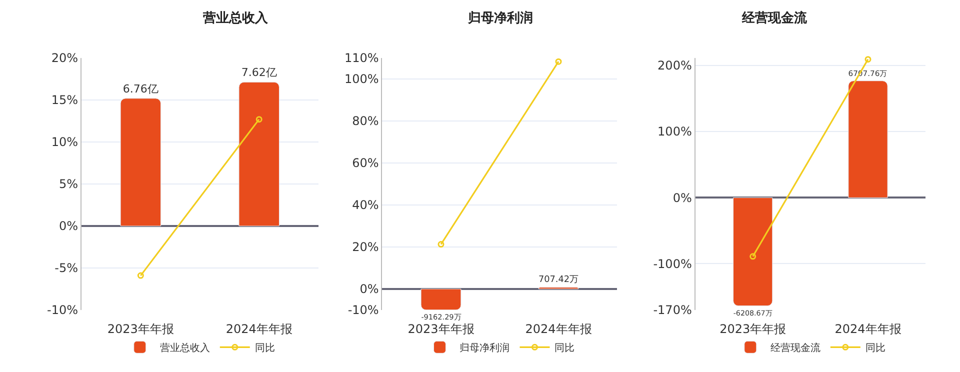  I want to click on y-tick-label: 80%, so click(365, 121).